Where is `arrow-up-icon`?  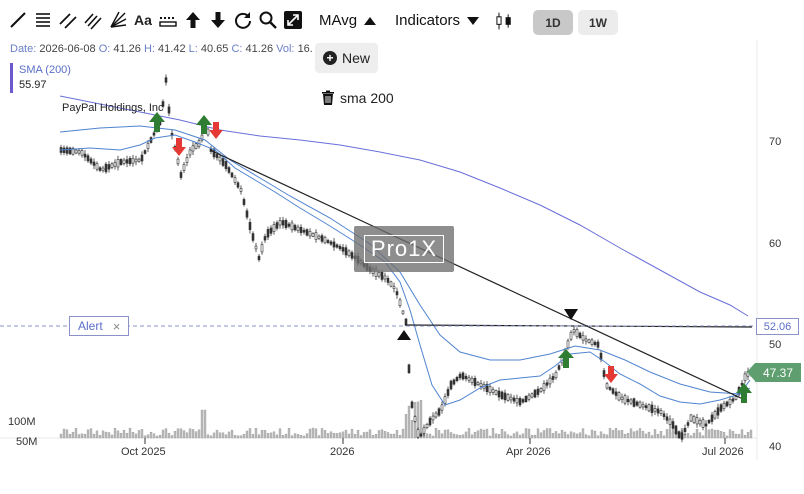 arrow-up-icon is located at coordinates (193, 20).